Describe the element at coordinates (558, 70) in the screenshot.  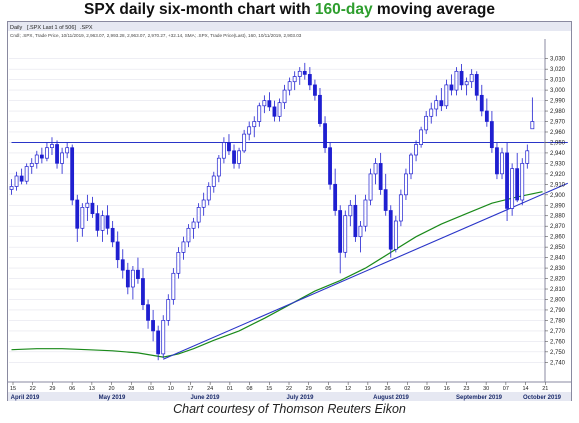
I see `y-tick-label: 3,020` at that location.